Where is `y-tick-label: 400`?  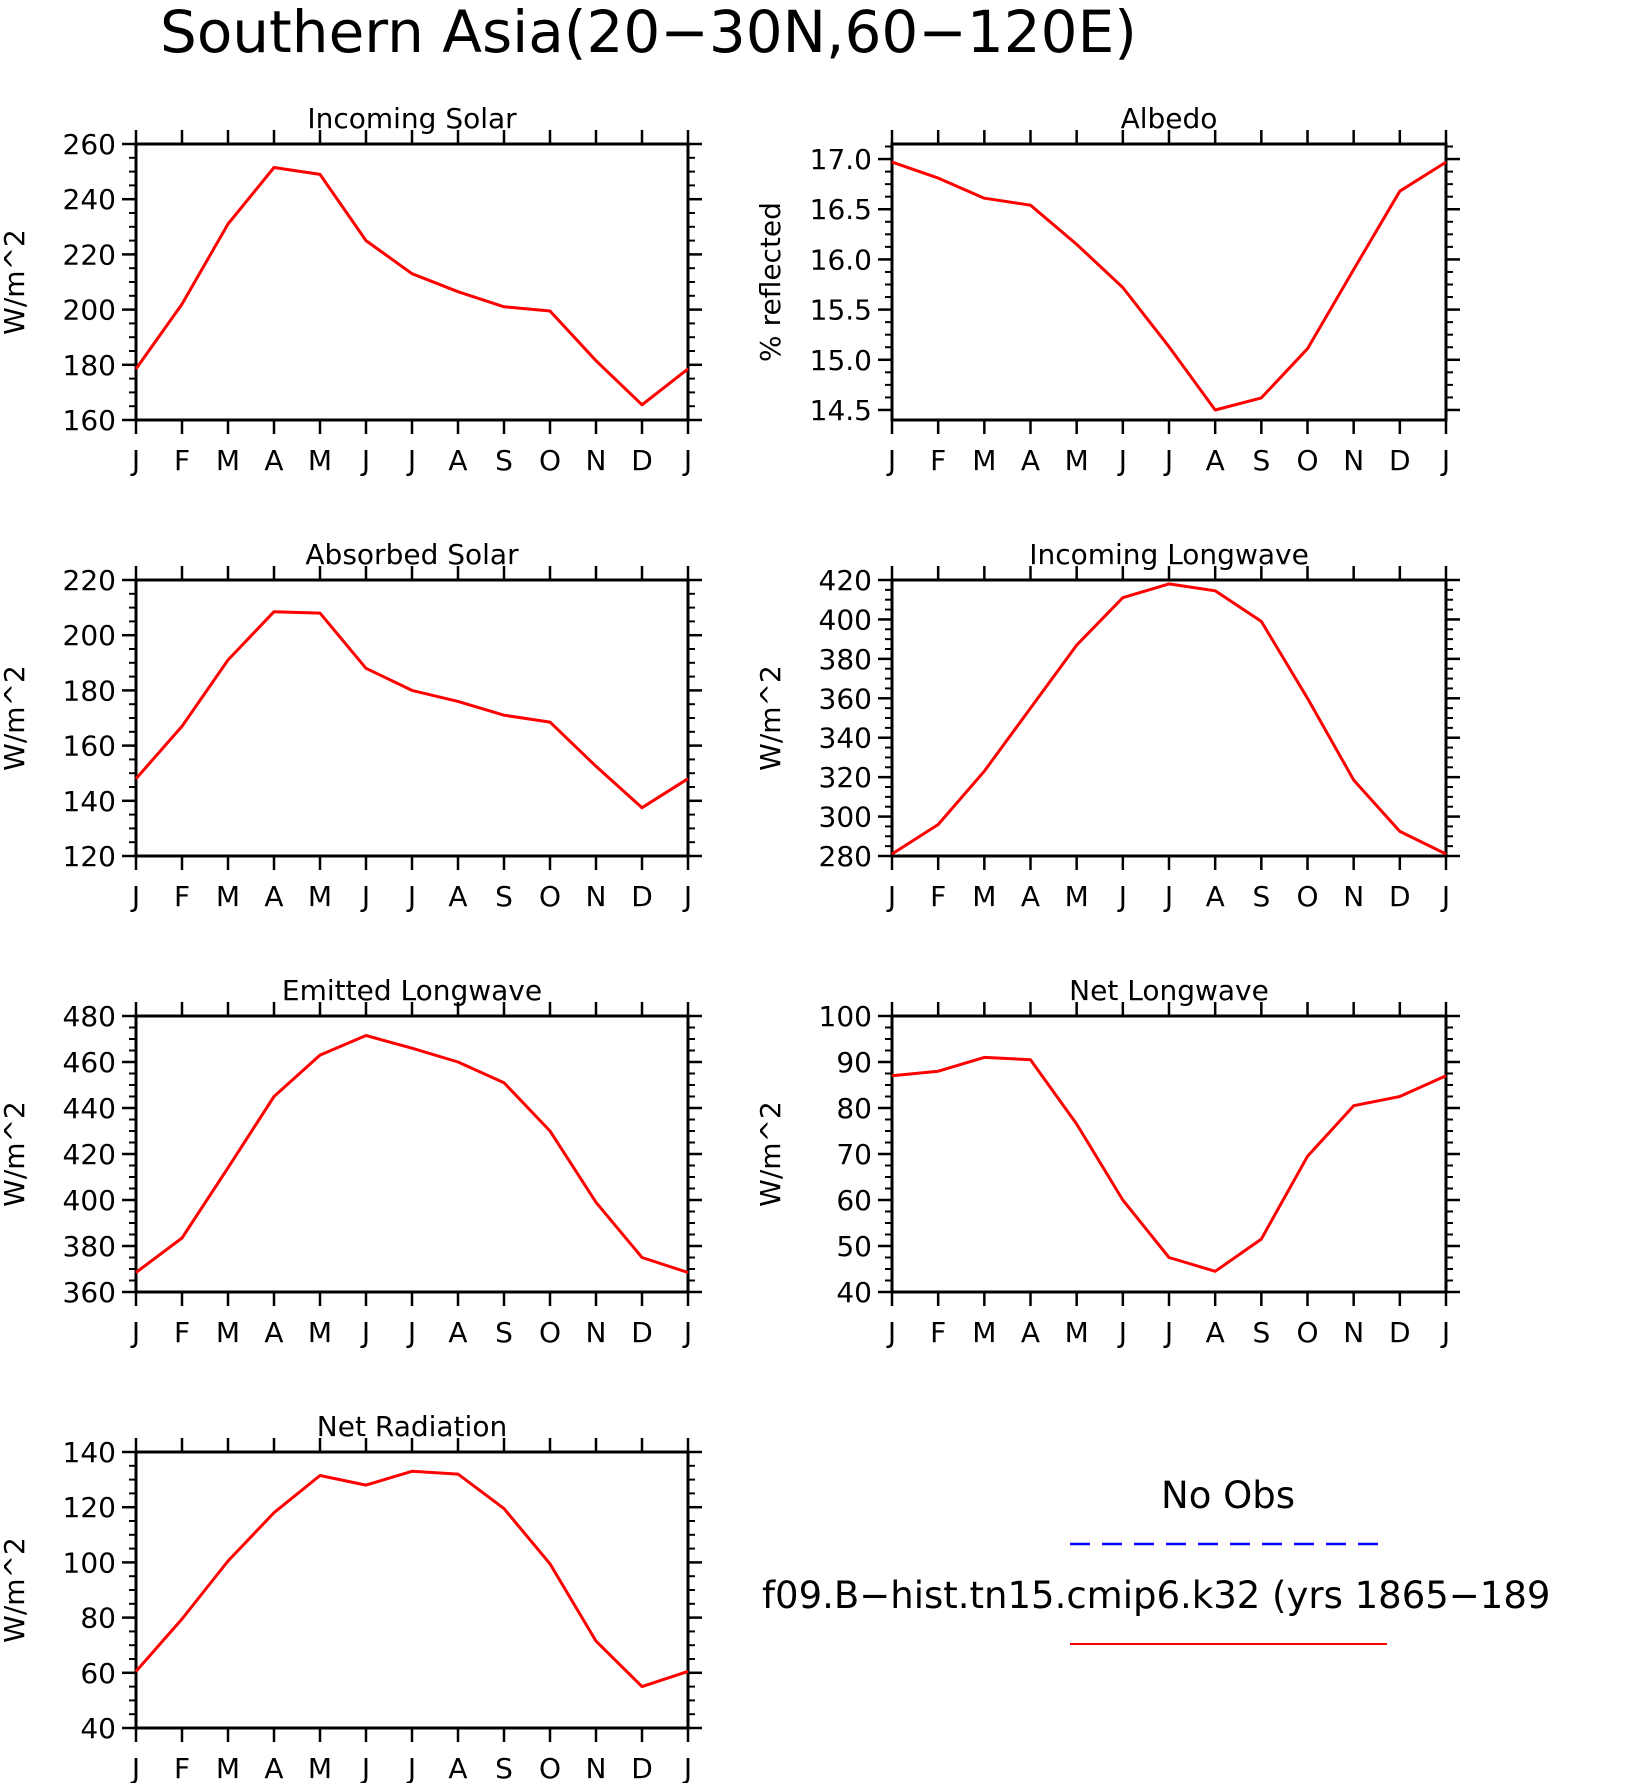 y-tick-label: 400 is located at coordinates (89, 1200).